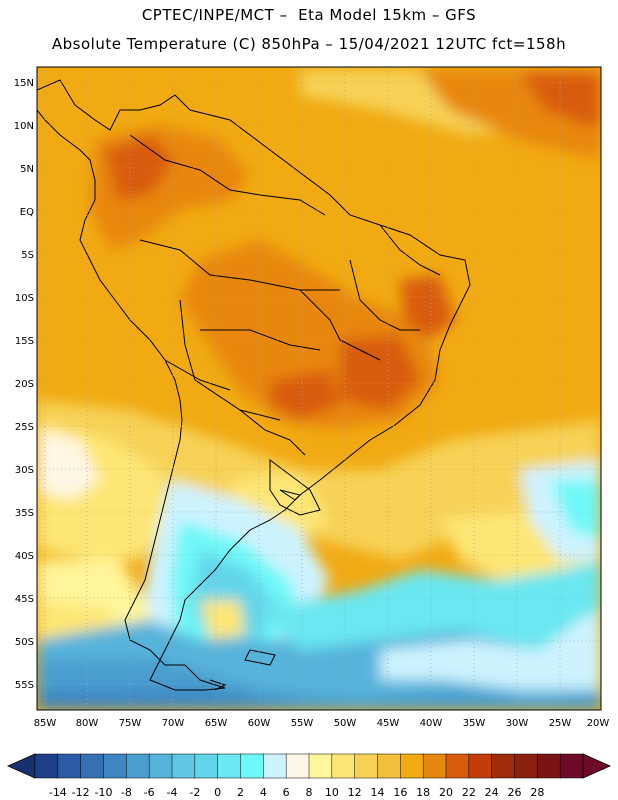 This screenshot has height=800, width=618. Describe the element at coordinates (81, 792) in the screenshot. I see `colorbar-tick-label: -12` at that location.